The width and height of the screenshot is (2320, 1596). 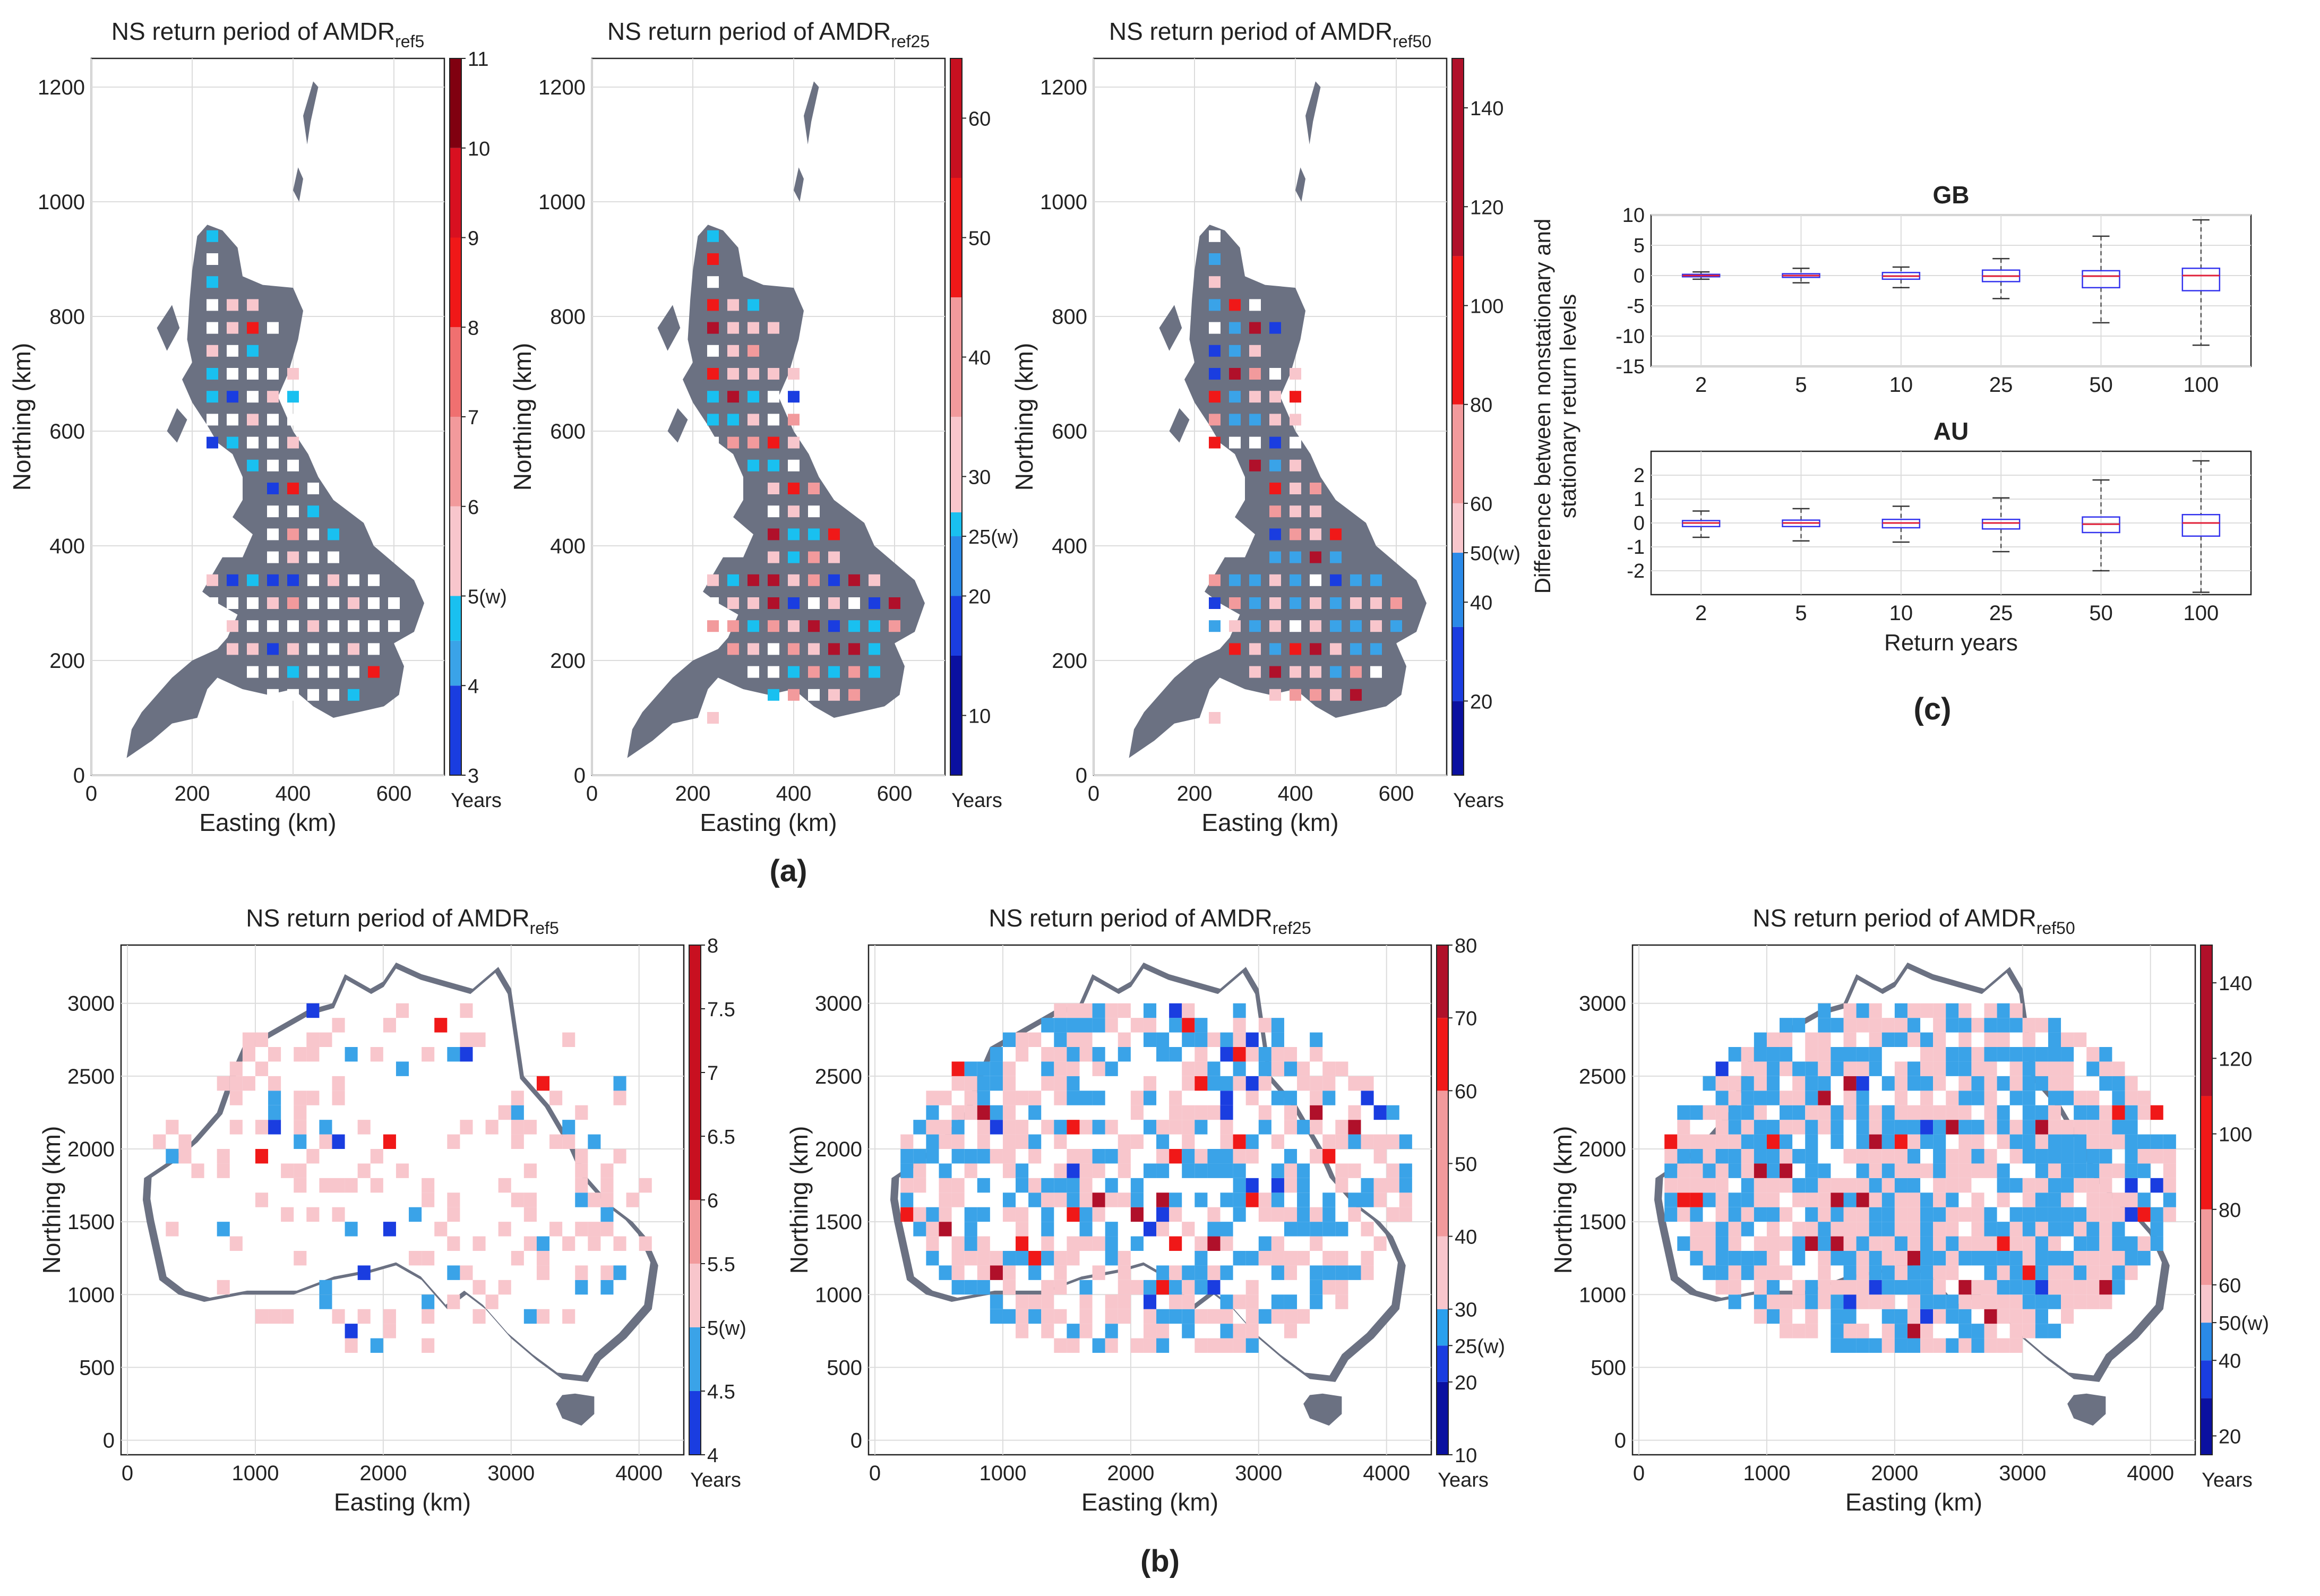 I want to click on colorbar-tick-label: 5.5, so click(x=721, y=1265).